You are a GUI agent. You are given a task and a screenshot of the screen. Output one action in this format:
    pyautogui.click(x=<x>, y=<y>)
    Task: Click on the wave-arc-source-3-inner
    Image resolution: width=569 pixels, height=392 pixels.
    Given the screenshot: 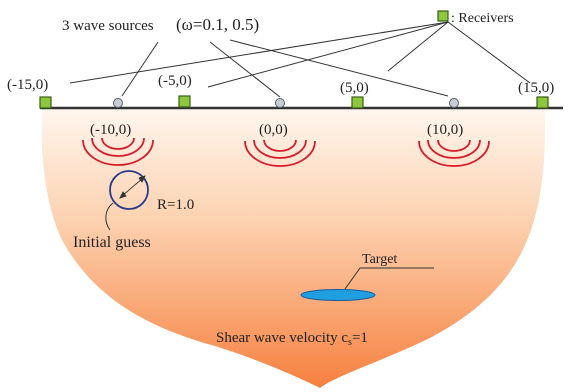 What is the action you would take?
    pyautogui.click(x=454, y=145)
    